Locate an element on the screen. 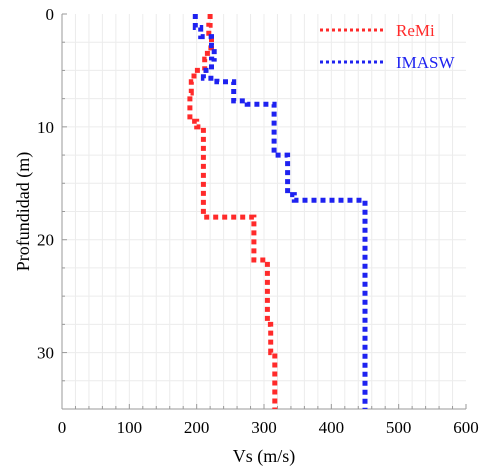 The height and width of the screenshot is (469, 487). y-axis-label: Profundidad (m) is located at coordinates (23, 211).